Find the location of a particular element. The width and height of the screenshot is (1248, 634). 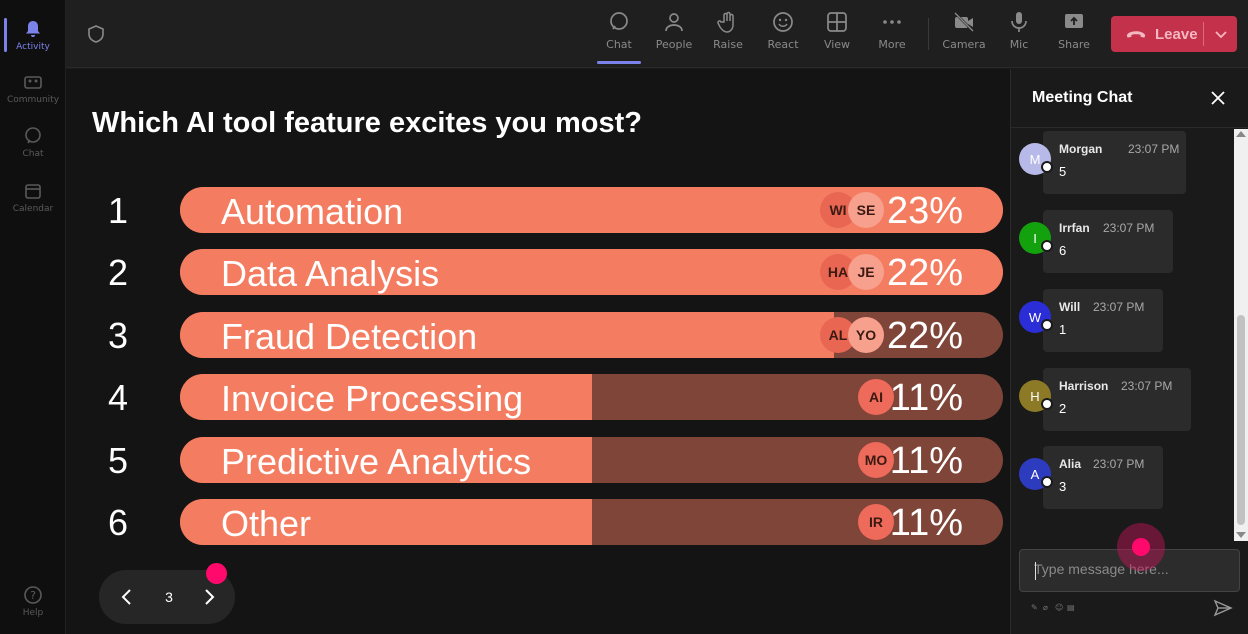

poll-option-percentage: 23% is located at coordinates (924, 211).